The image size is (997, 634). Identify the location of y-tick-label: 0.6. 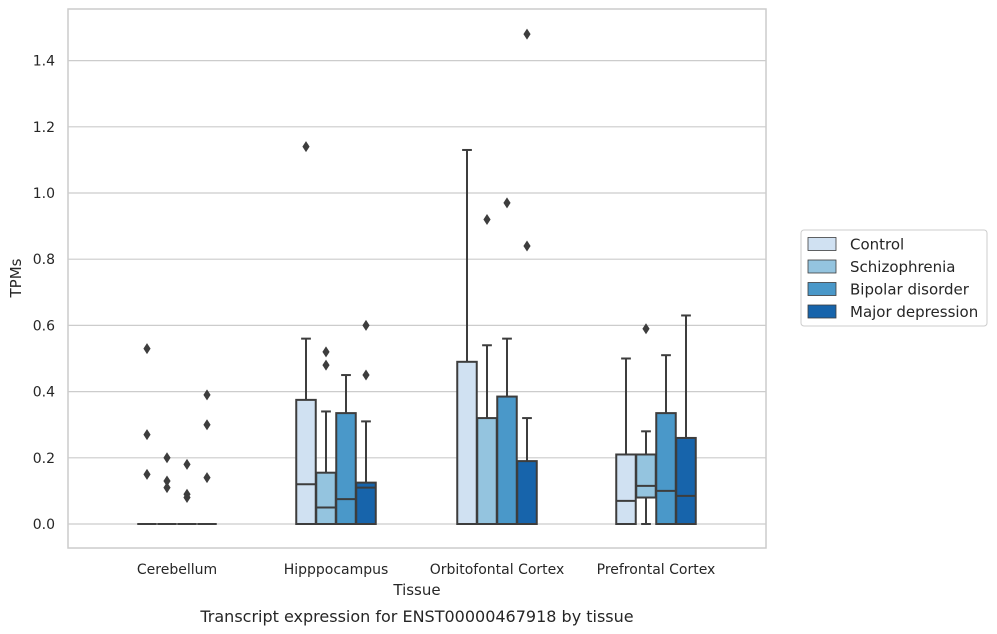
(44, 326).